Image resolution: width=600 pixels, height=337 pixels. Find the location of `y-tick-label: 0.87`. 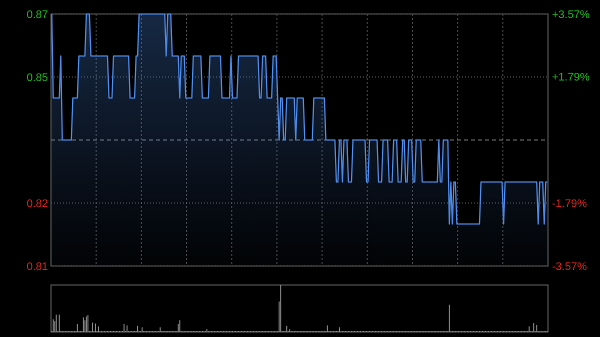

y-tick-label: 0.87 is located at coordinates (37, 14).